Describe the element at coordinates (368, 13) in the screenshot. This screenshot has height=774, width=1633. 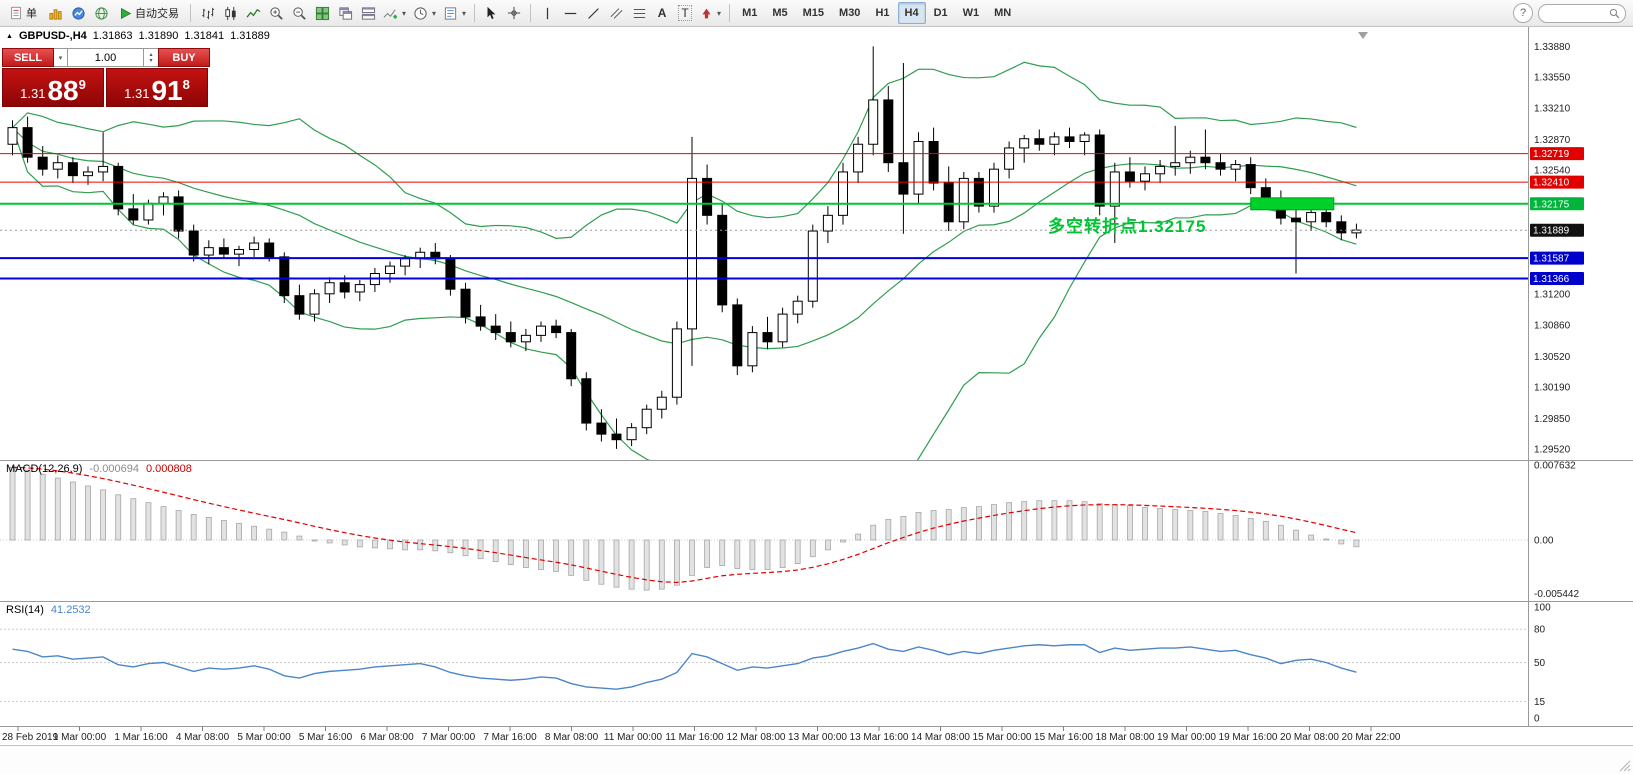
I see `tile-horizontal-button` at that location.